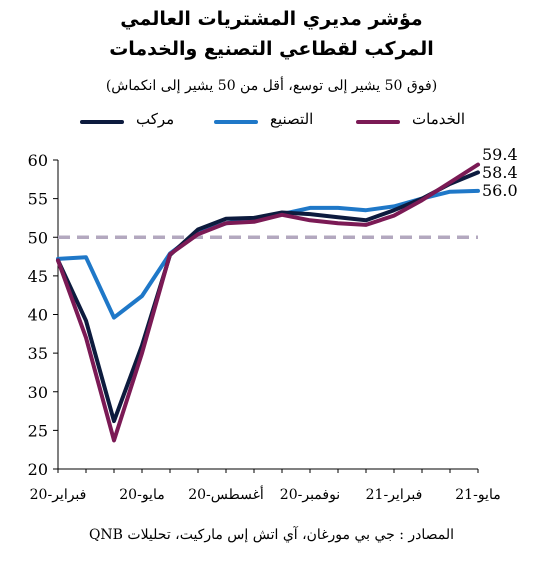 Image resolution: width=543 pixels, height=564 pixels. I want to click on y-tick-label-50: 50, so click(38, 237).